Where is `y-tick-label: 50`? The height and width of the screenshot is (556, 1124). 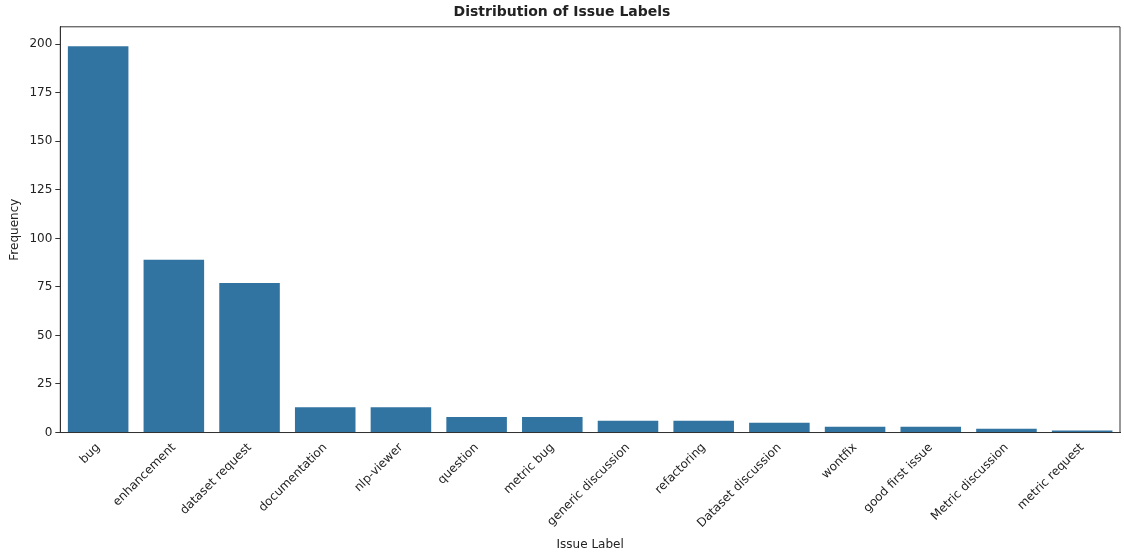
y-tick-label: 50 is located at coordinates (45, 334).